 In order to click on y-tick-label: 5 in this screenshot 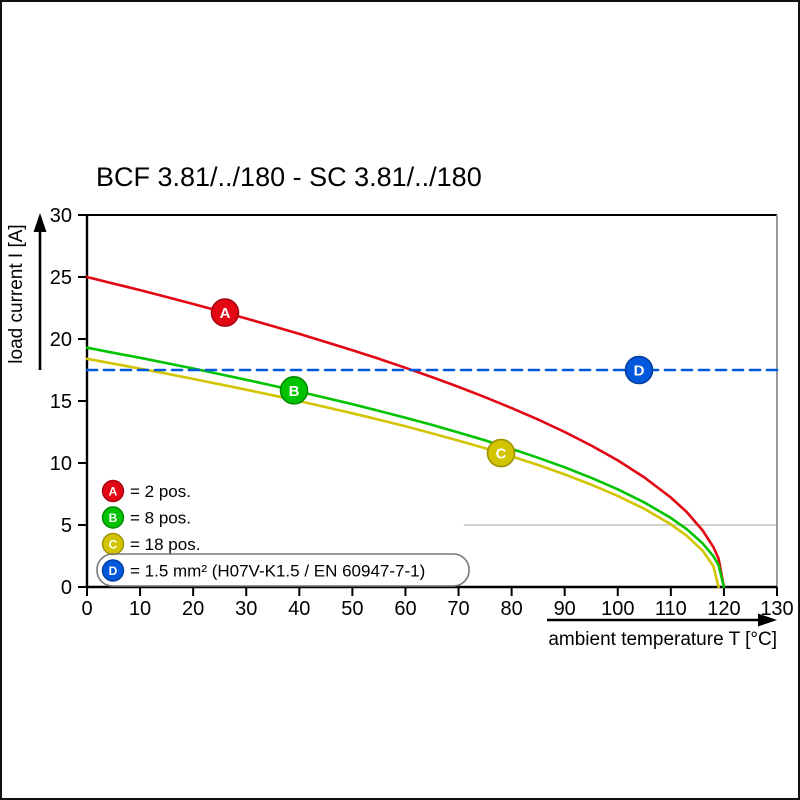, I will do `click(66, 526)`.